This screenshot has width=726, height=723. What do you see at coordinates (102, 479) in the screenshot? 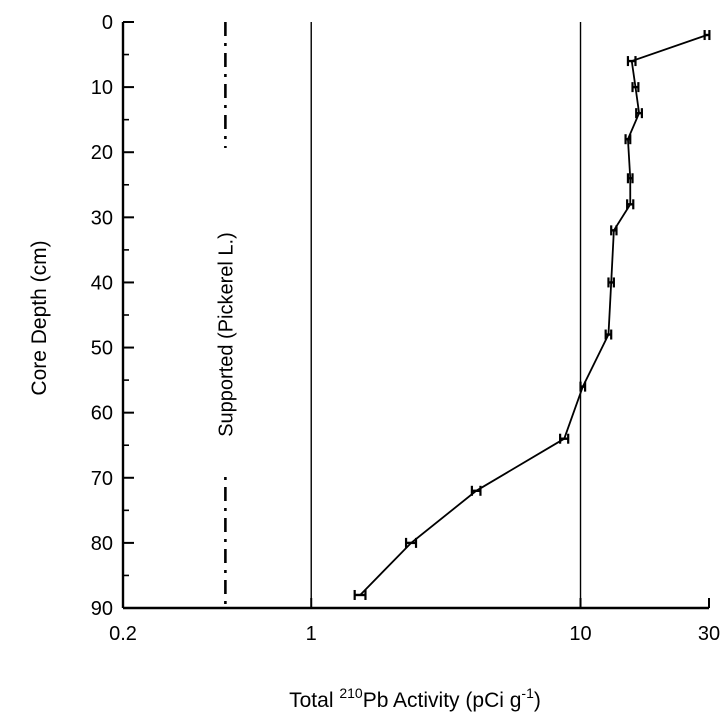
I see `y-tick-label: 70` at bounding box center [102, 479].